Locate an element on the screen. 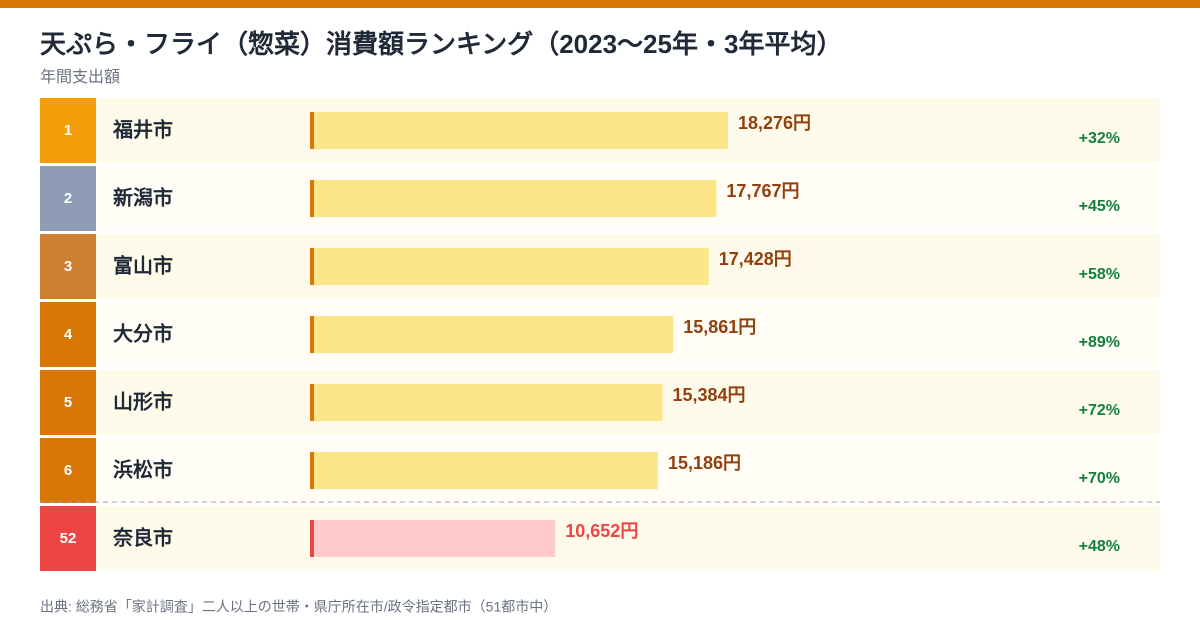 The height and width of the screenshot is (630, 1200). value-label: 15,384円 is located at coordinates (708, 395).